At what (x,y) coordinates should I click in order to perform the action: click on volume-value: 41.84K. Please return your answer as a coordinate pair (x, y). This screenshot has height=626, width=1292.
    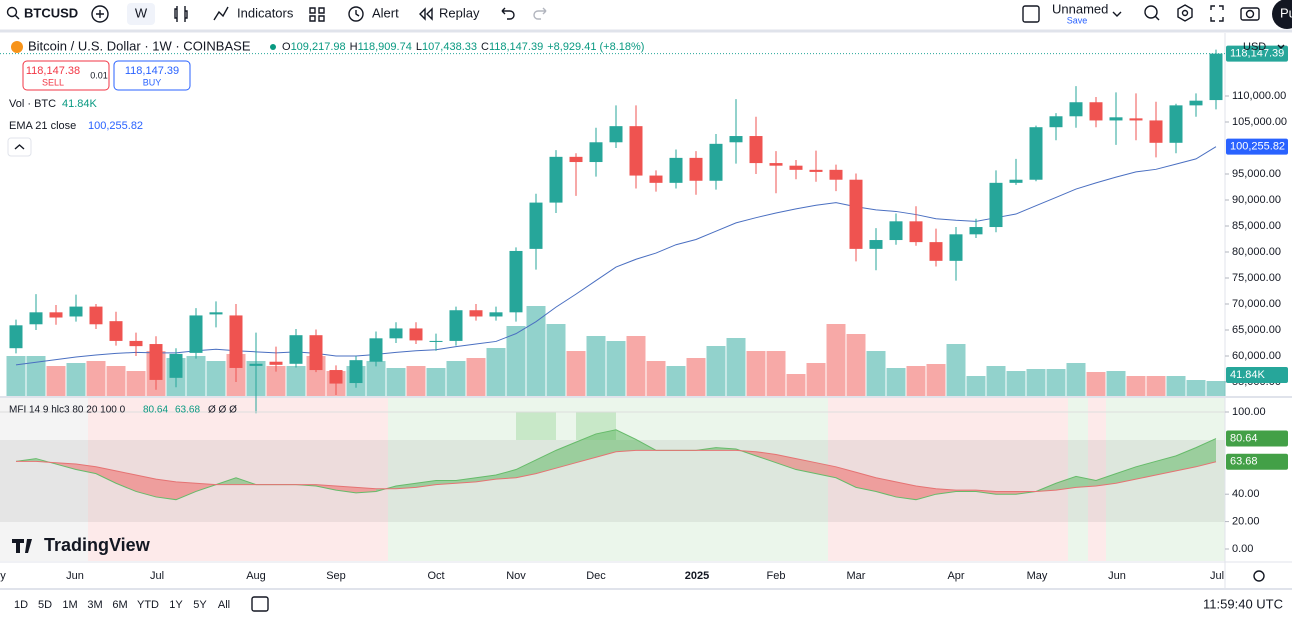
    Looking at the image, I should click on (80, 104).